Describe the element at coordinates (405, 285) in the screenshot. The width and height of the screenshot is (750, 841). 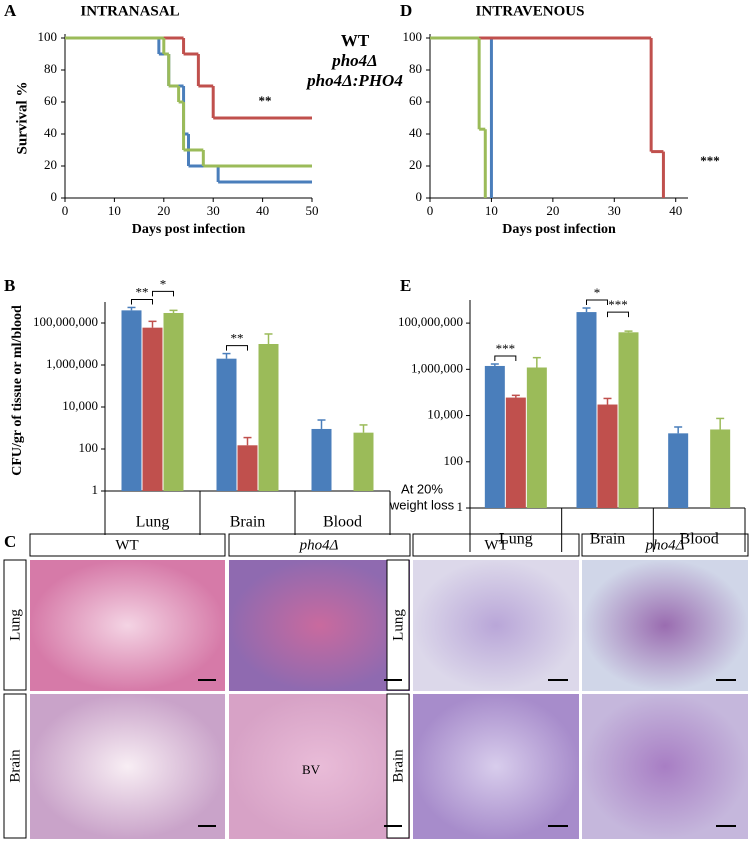
I see `panel-label: E` at that location.